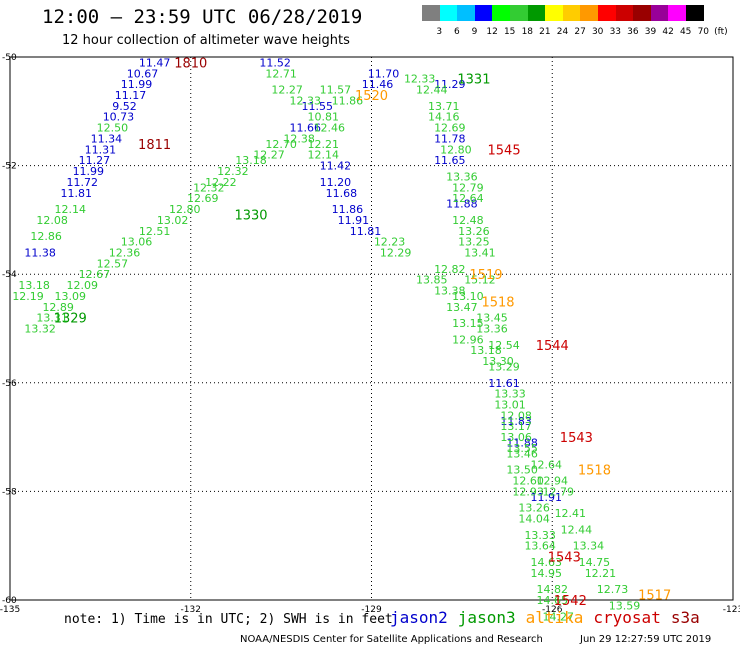 Image resolution: width=740 pixels, height=650 pixels. What do you see at coordinates (601, 573) in the screenshot?
I see `wave-height-label: 12.21` at bounding box center [601, 573].